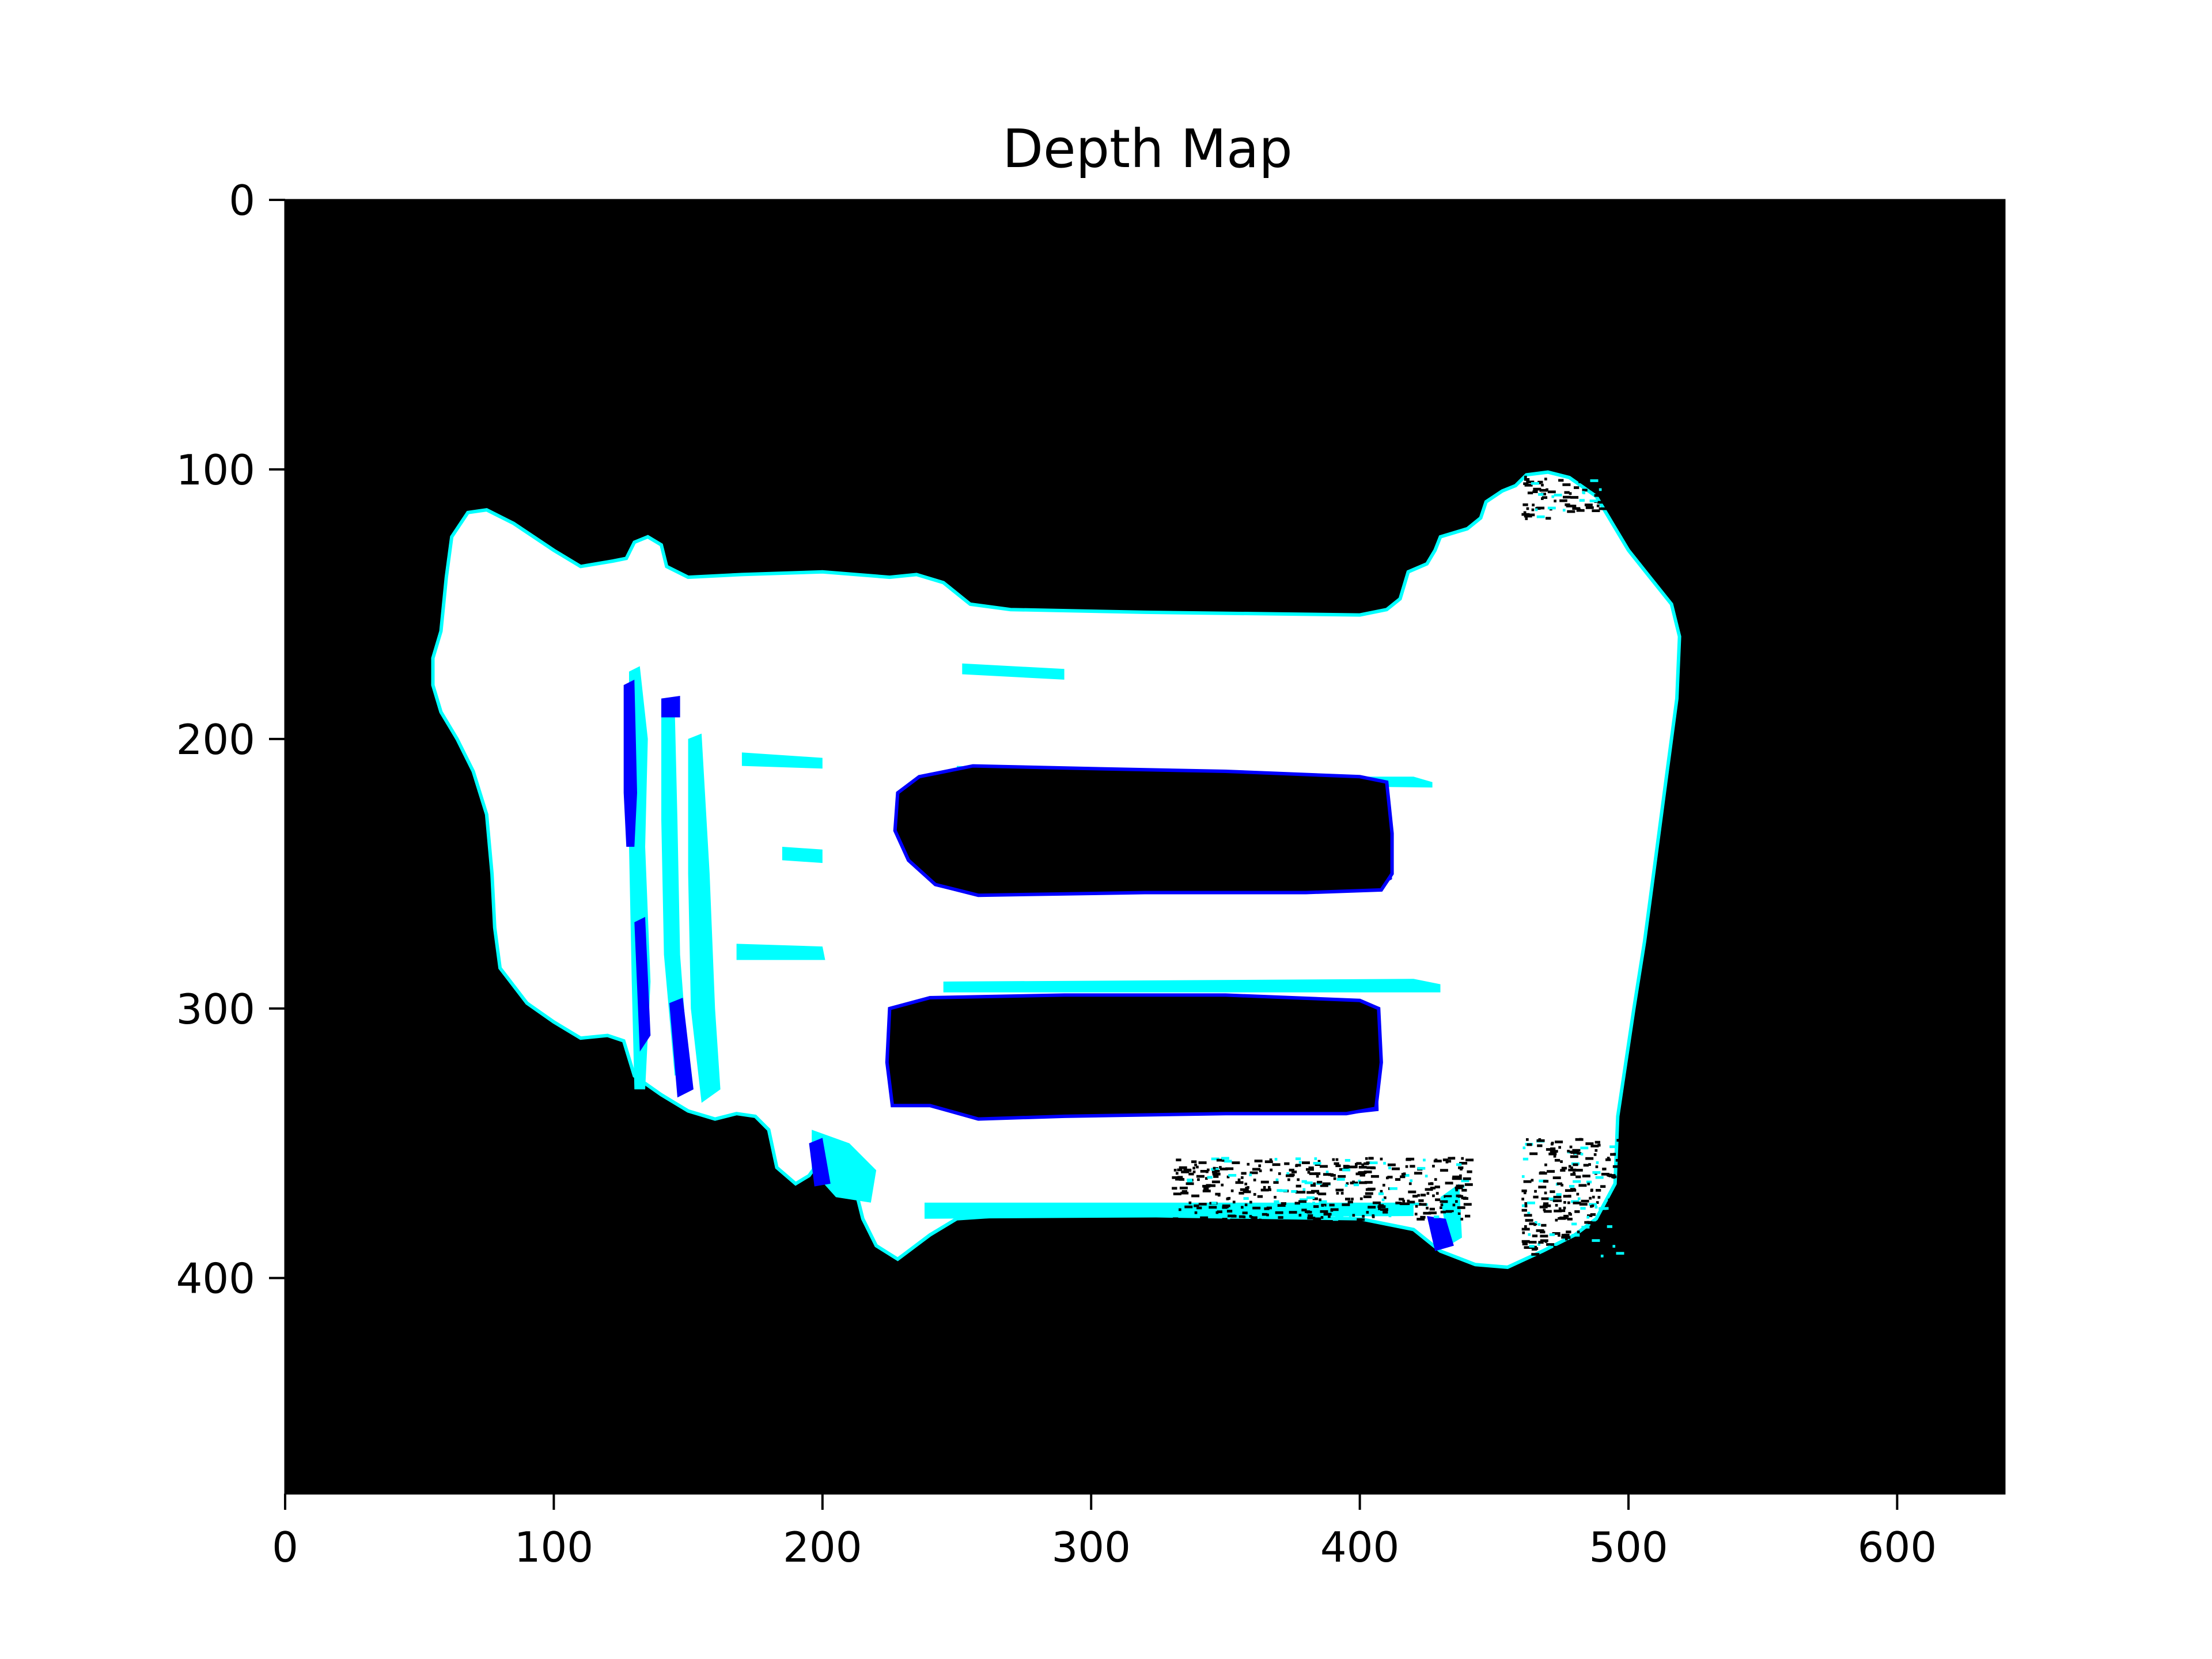 The image size is (2212, 1659). I want to click on x-tick-label: 0, so click(285, 1547).